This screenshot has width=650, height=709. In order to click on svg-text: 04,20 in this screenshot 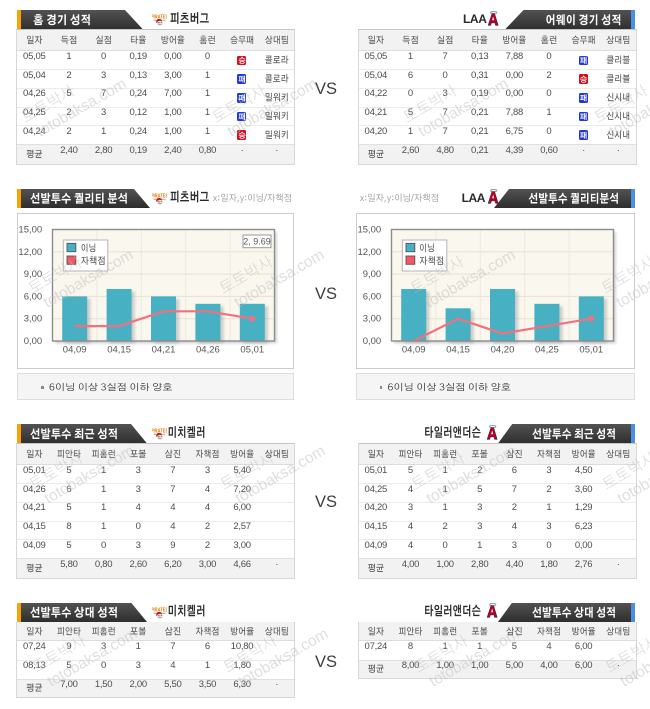, I will do `click(502, 349)`.